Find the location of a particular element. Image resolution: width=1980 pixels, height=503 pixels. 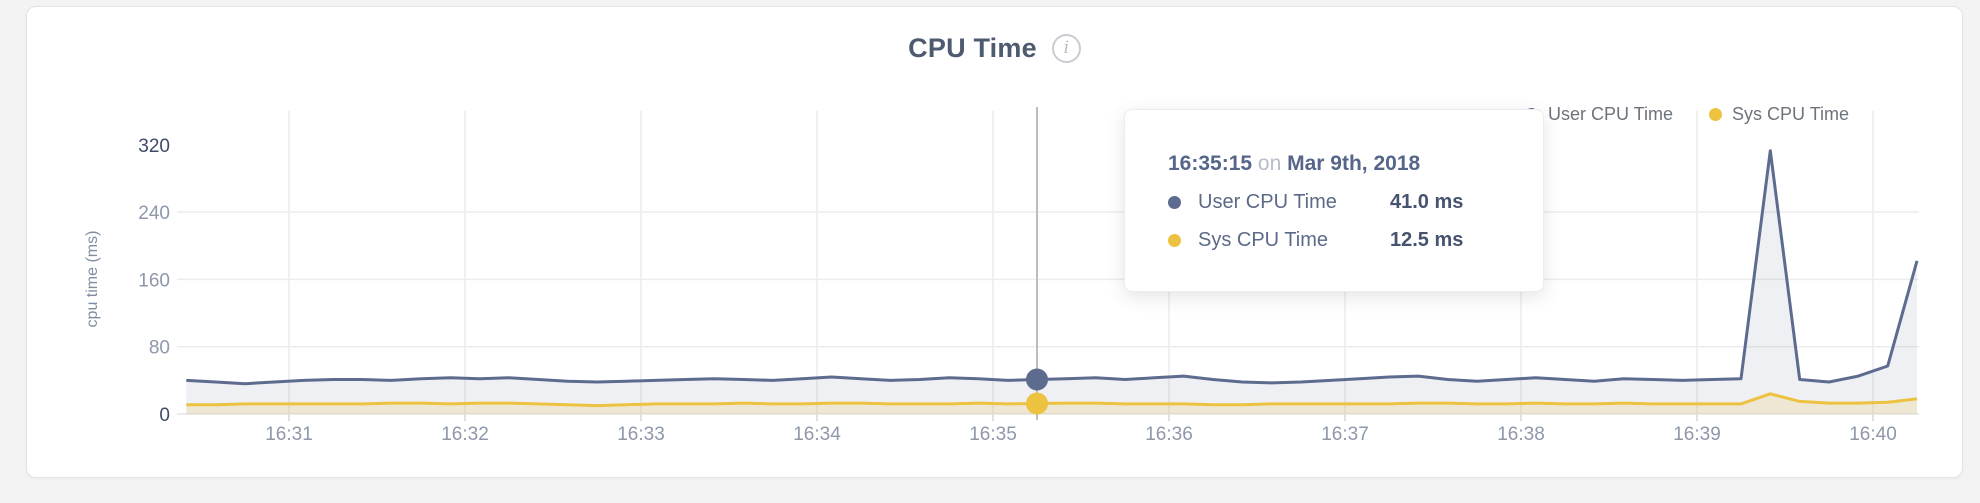

x-tick-label: 16:38 is located at coordinates (1521, 434).